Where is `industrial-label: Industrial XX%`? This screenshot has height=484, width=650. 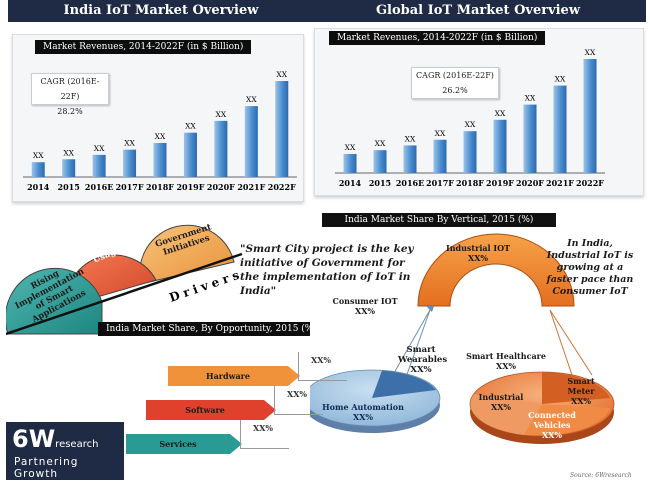
industrial-label: Industrial XX% is located at coordinates (501, 402).